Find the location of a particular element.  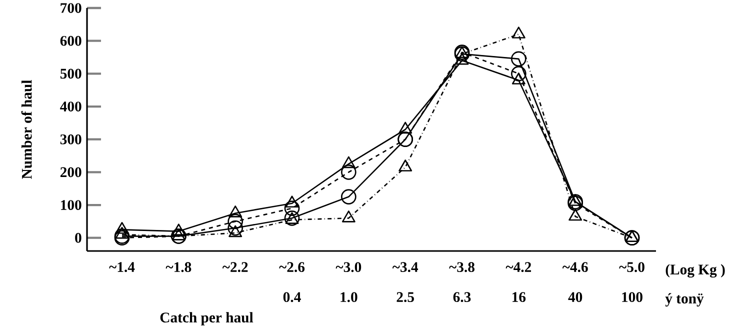

x-tick-label: ~4.2 is located at coordinates (519, 267).